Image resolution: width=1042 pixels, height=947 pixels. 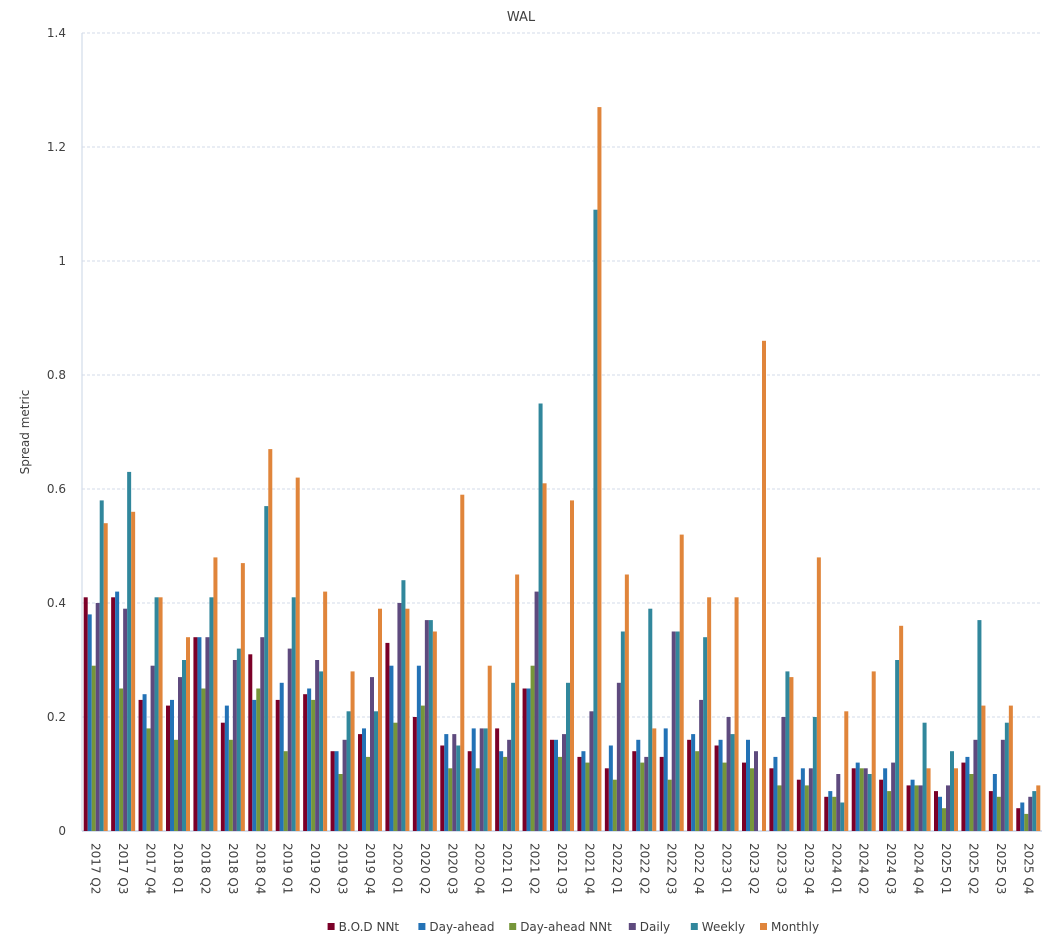 What do you see at coordinates (56, 489) in the screenshot?
I see `y-tick-label: 0.6` at bounding box center [56, 489].